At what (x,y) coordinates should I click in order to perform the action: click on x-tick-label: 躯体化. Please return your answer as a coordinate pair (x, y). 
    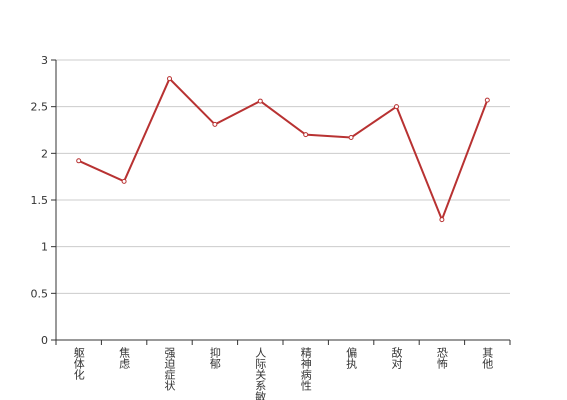
    Looking at the image, I should click on (78, 364).